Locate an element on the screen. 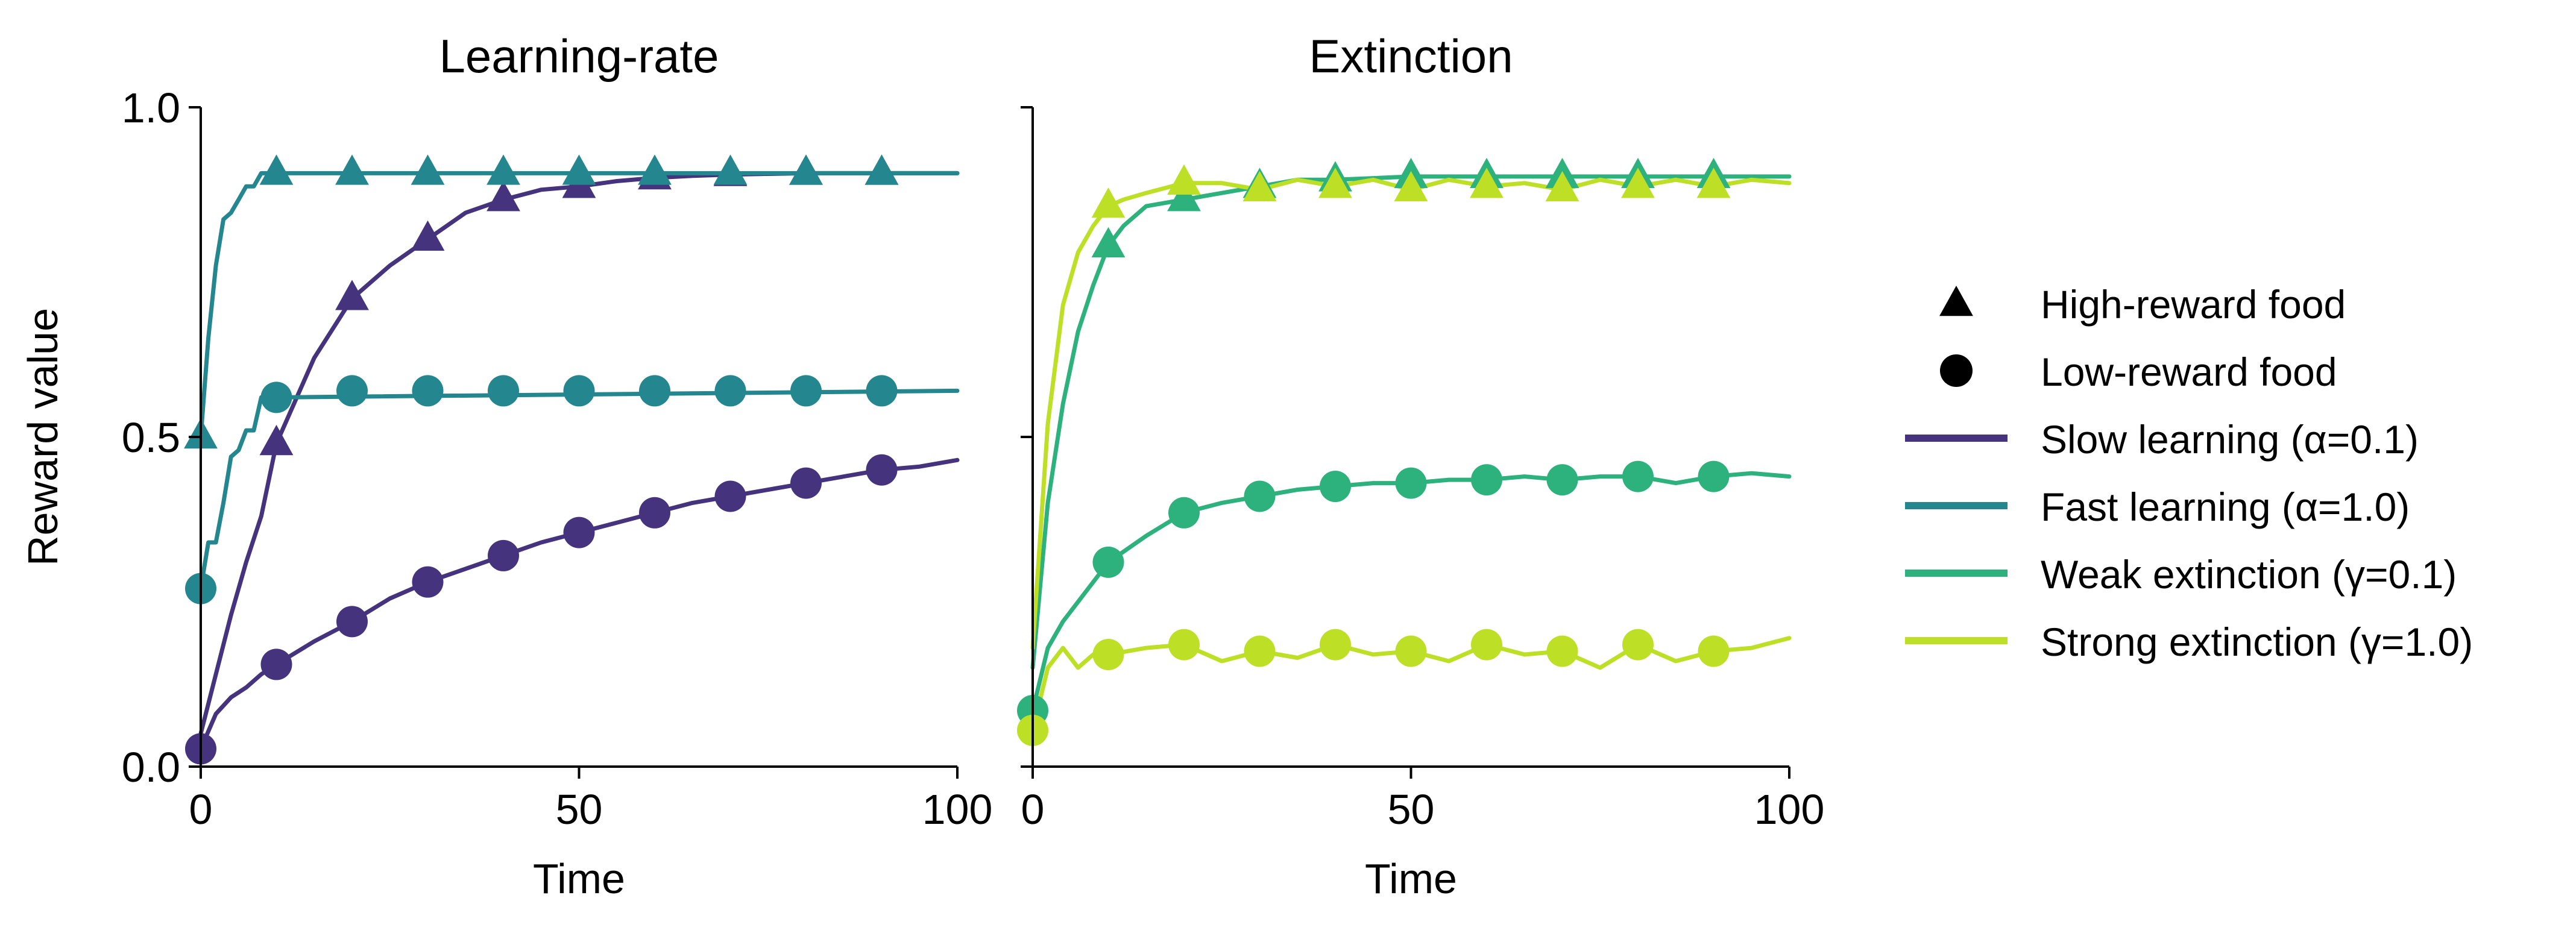  legend-label-2: Slow learning (α=0.1) is located at coordinates (2230, 439).